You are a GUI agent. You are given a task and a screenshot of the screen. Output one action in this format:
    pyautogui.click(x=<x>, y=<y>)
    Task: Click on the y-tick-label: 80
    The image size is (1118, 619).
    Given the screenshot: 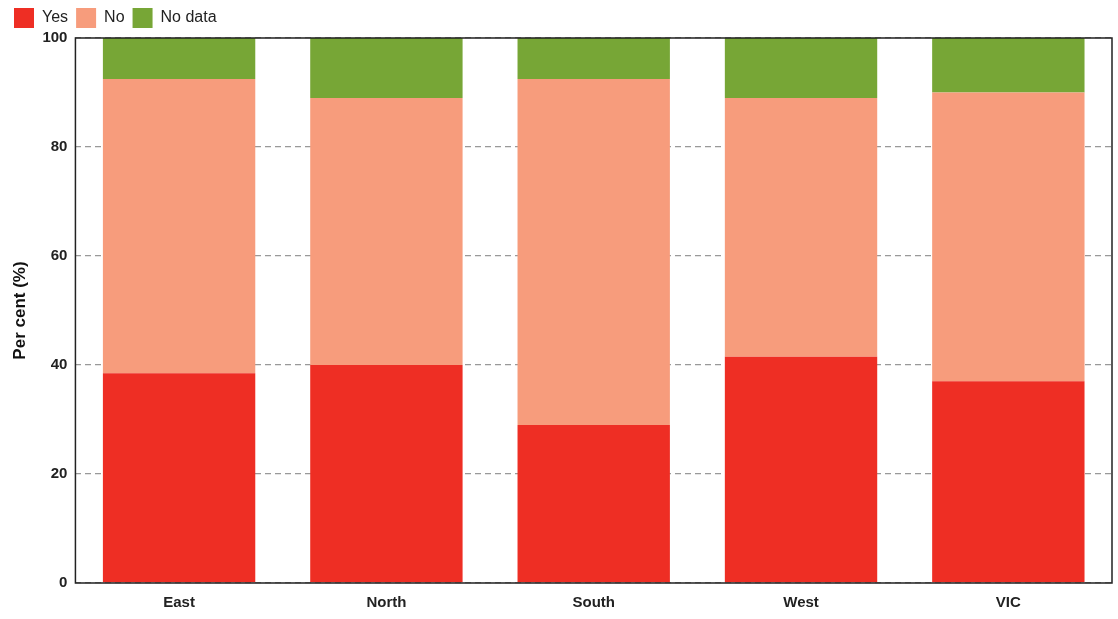 What is the action you would take?
    pyautogui.click(x=59, y=146)
    